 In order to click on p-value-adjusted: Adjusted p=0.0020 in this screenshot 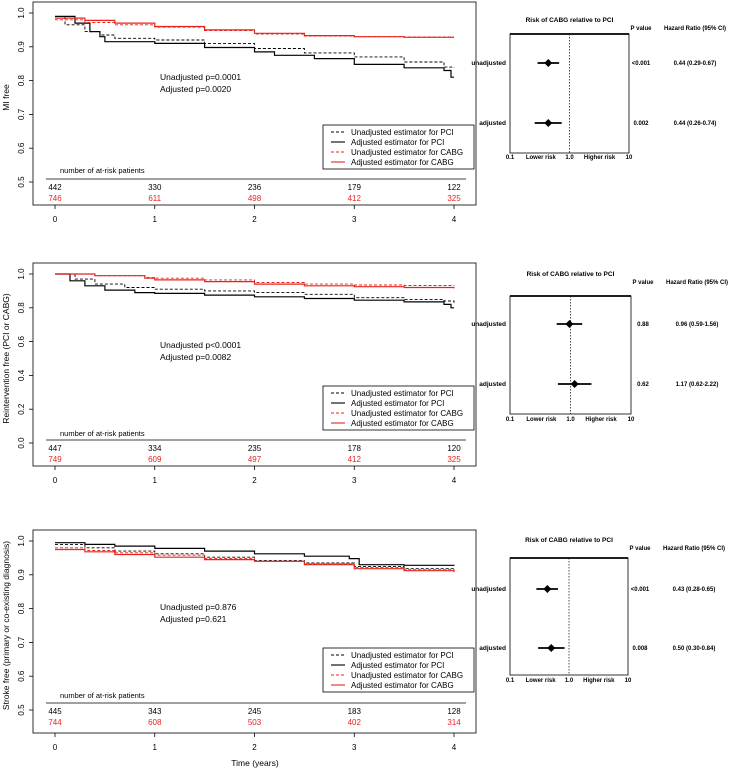, I will do `click(195, 89)`.